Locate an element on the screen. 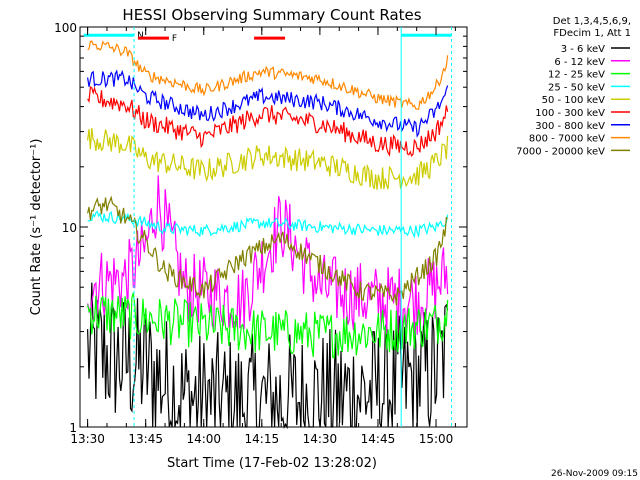 The width and height of the screenshot is (640, 480). legend-label-6: 300 - 800 keV is located at coordinates (570, 126).